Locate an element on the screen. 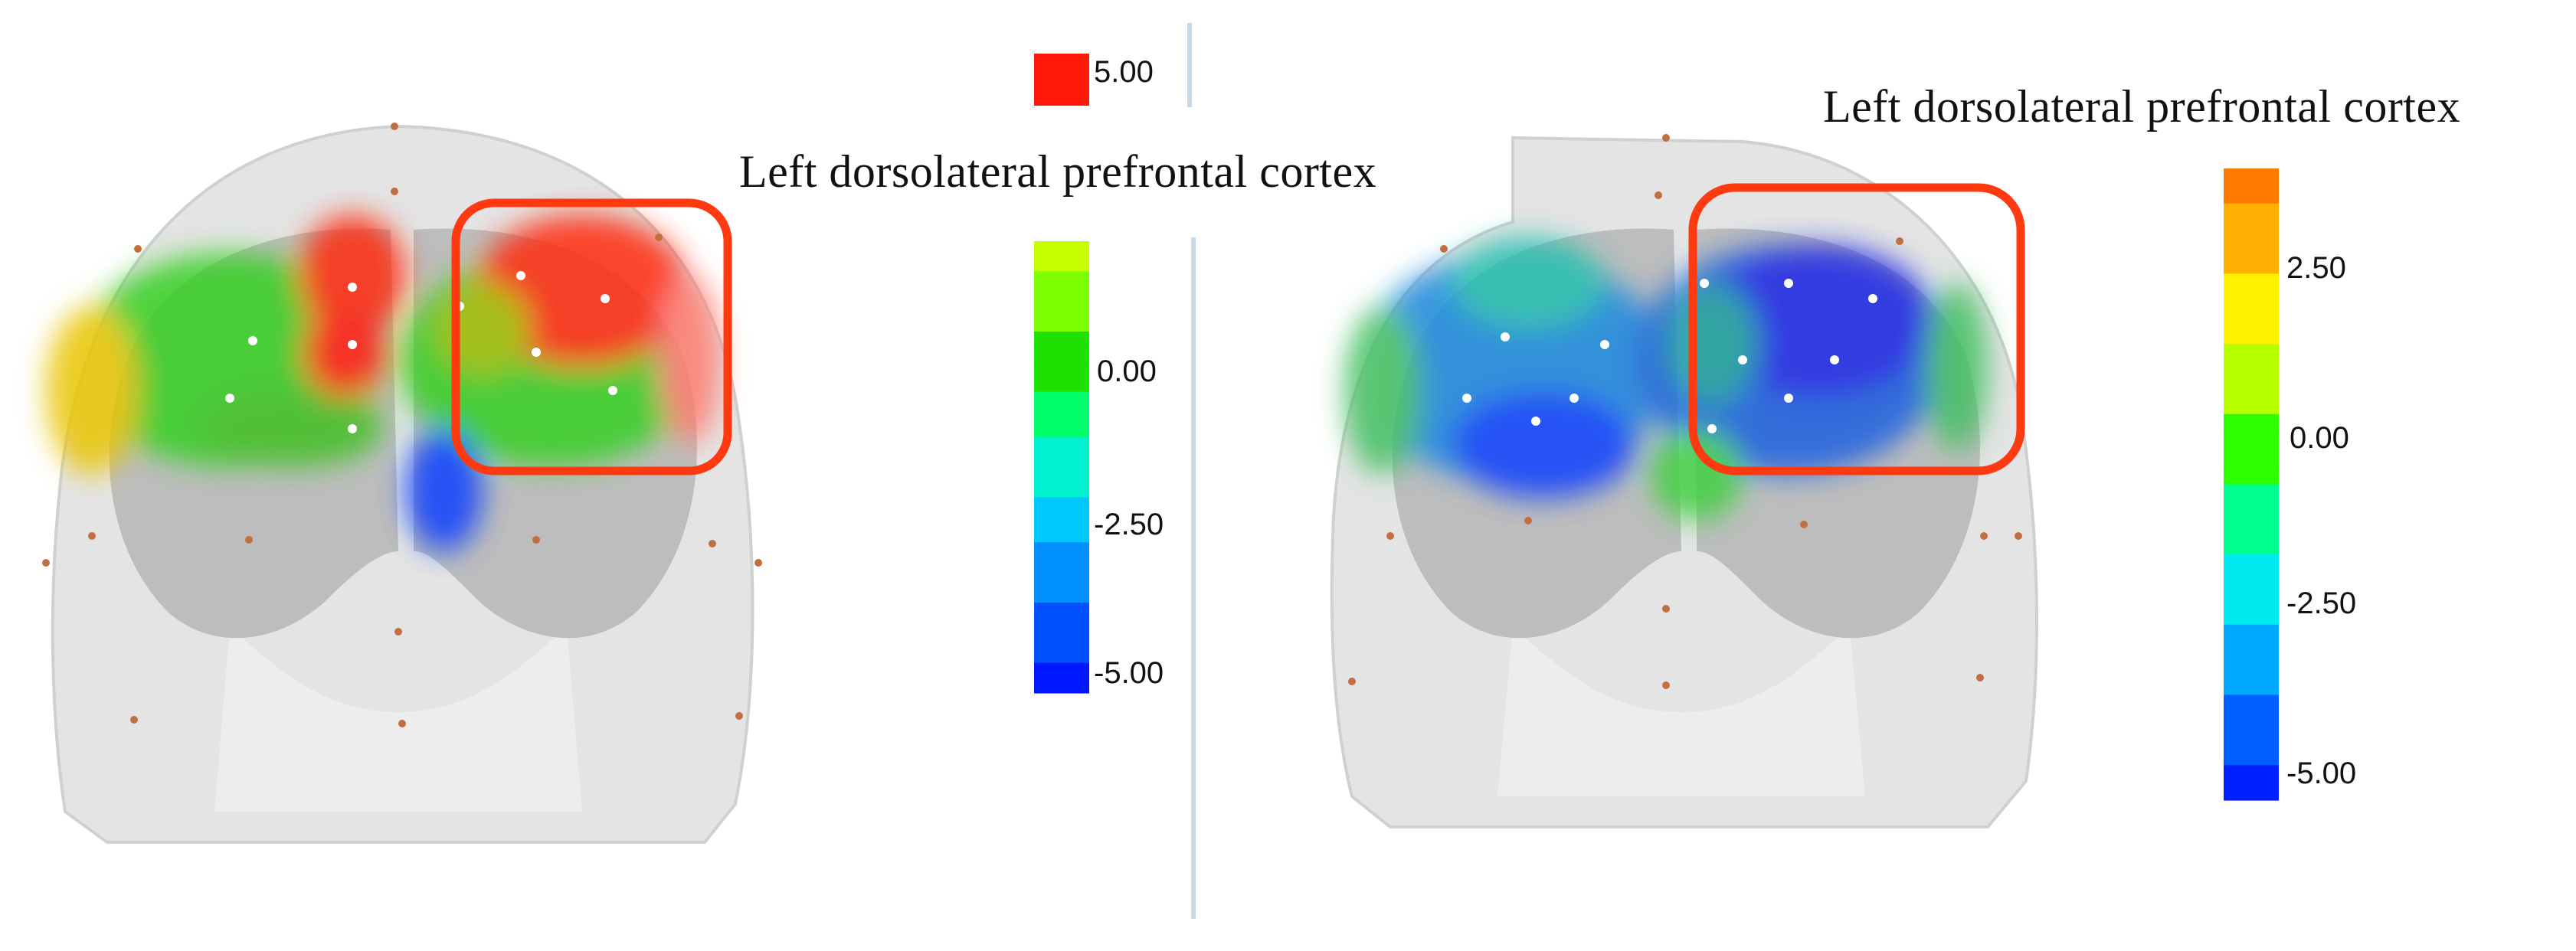 This screenshot has height=951, width=2576. colorbar-left-tick-2: 0.00 is located at coordinates (1127, 371).